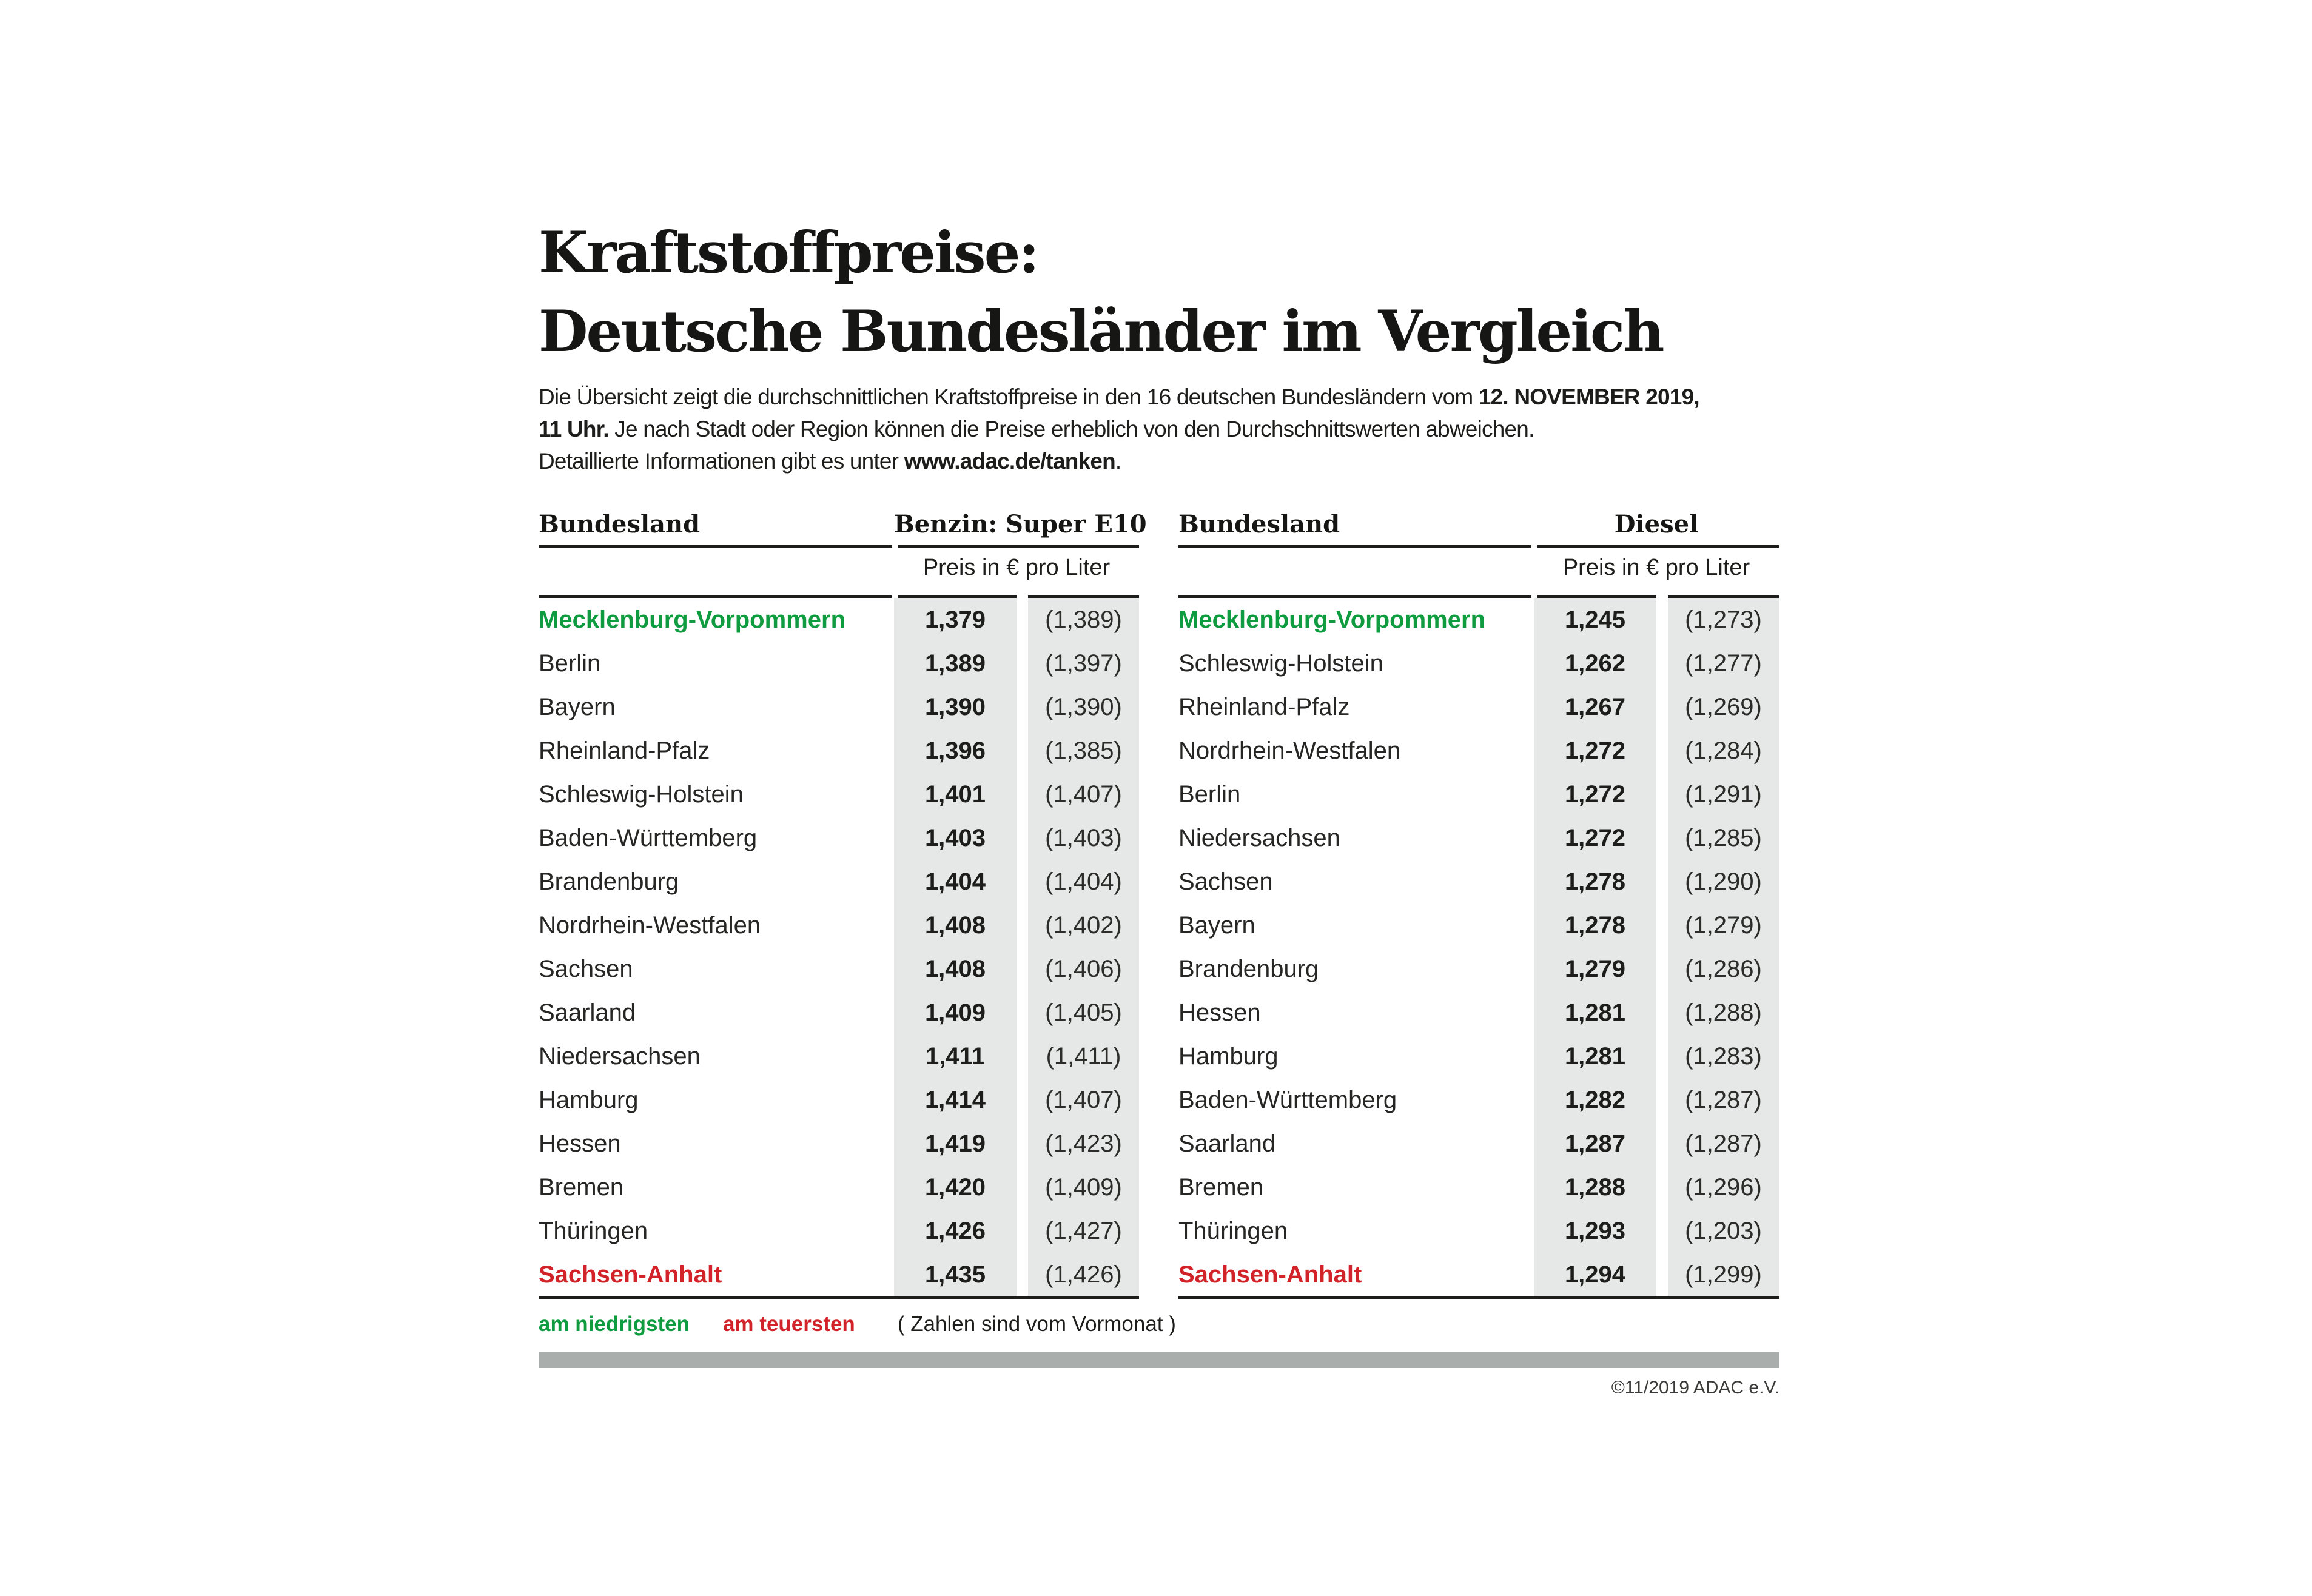 The height and width of the screenshot is (1596, 2312). I want to click on intro-line3-period: ., so click(1118, 462).